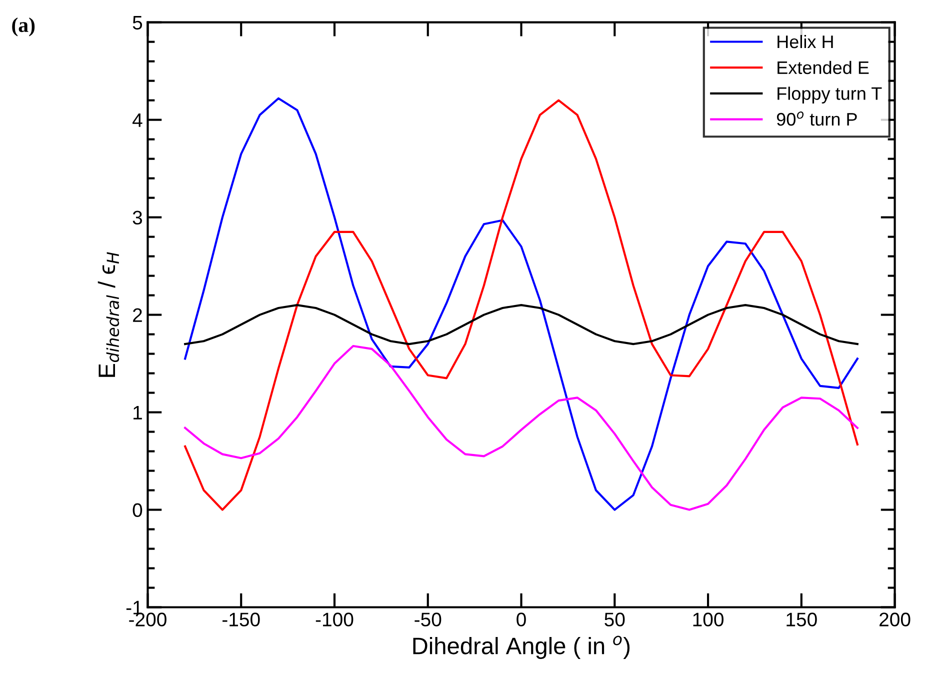 This screenshot has height=698, width=935. What do you see at coordinates (335, 619) in the screenshot?
I see `x-tick-label: -100` at bounding box center [335, 619].